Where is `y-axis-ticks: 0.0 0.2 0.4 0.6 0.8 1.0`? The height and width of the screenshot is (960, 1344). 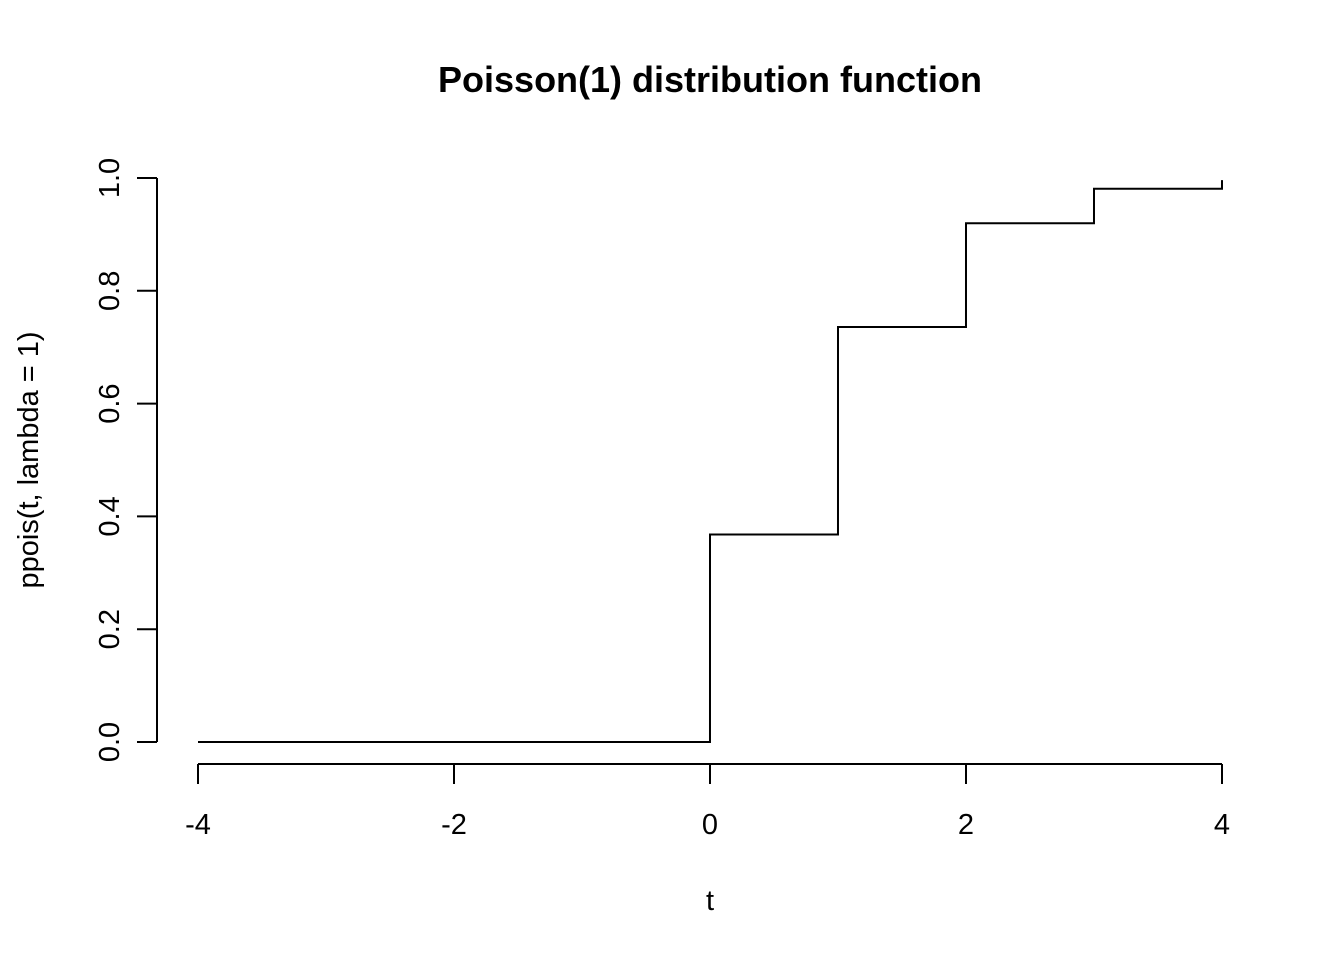
y-axis-ticks: 0.0 0.2 0.4 0.6 0.8 1.0 is located at coordinates (125, 460).